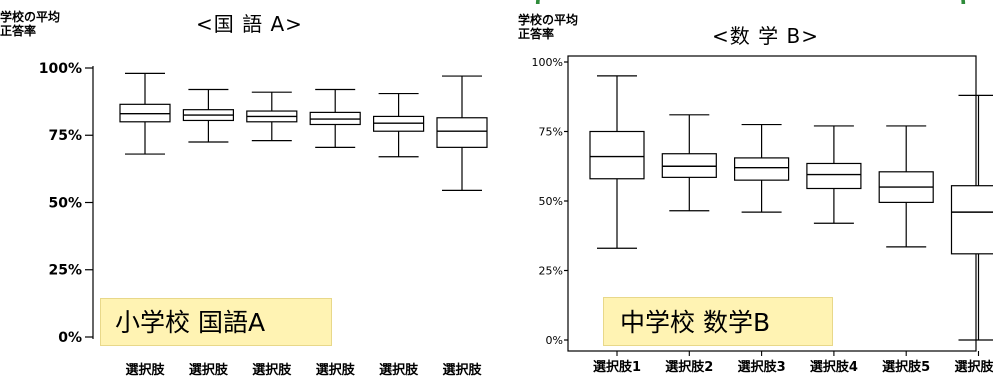 The width and height of the screenshot is (993, 382). What do you see at coordinates (718, 321) in the screenshot?
I see `right-chart-label: 中学校 数学B` at bounding box center [718, 321].